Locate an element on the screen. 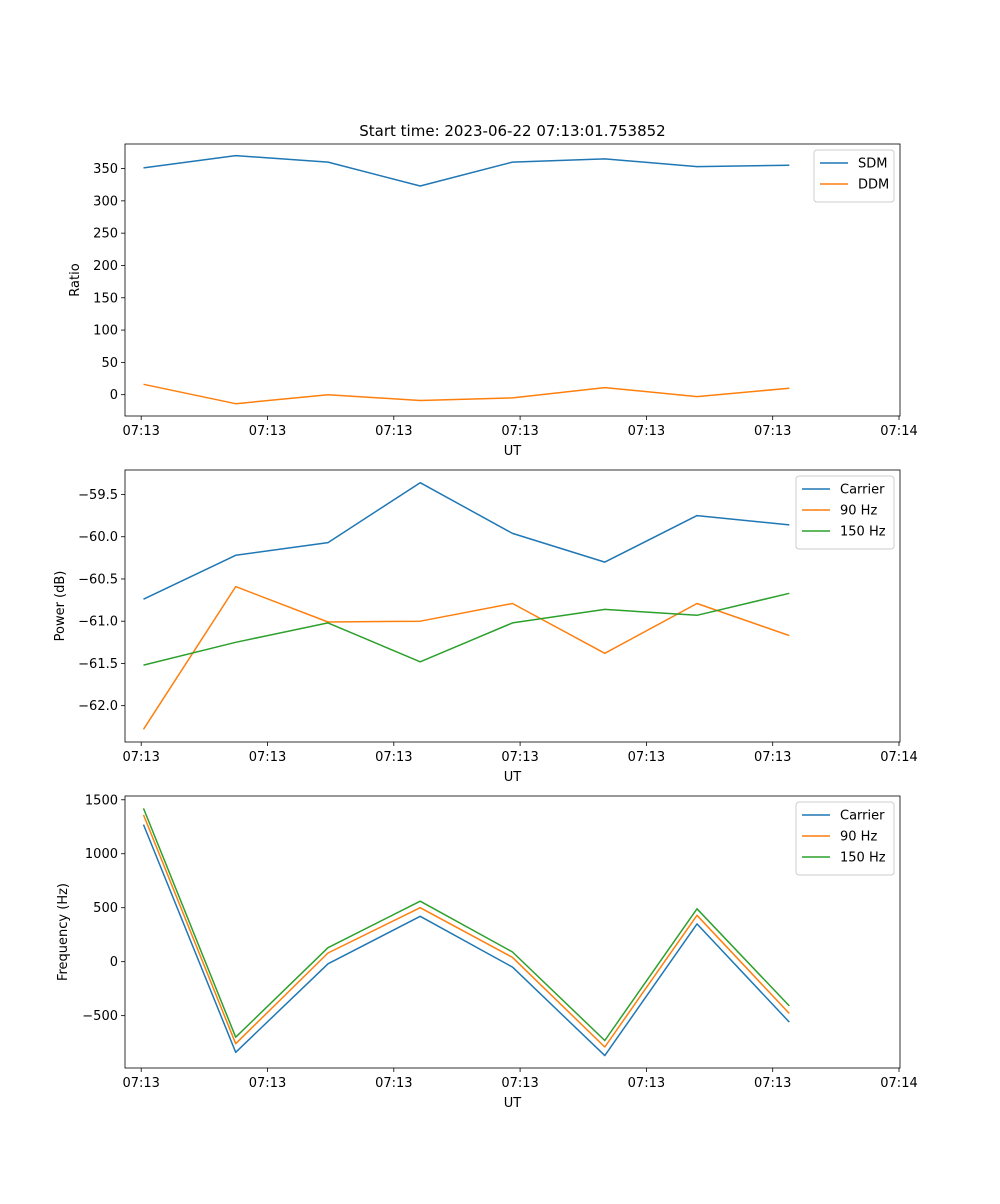 This screenshot has width=1000, height=1204. legend-label: SDM is located at coordinates (872, 164).